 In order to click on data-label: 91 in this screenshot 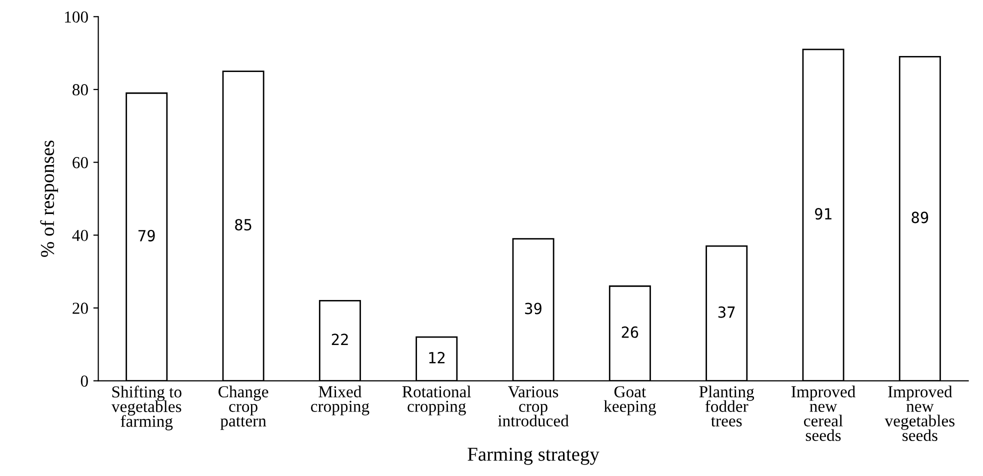, I will do `click(823, 214)`.